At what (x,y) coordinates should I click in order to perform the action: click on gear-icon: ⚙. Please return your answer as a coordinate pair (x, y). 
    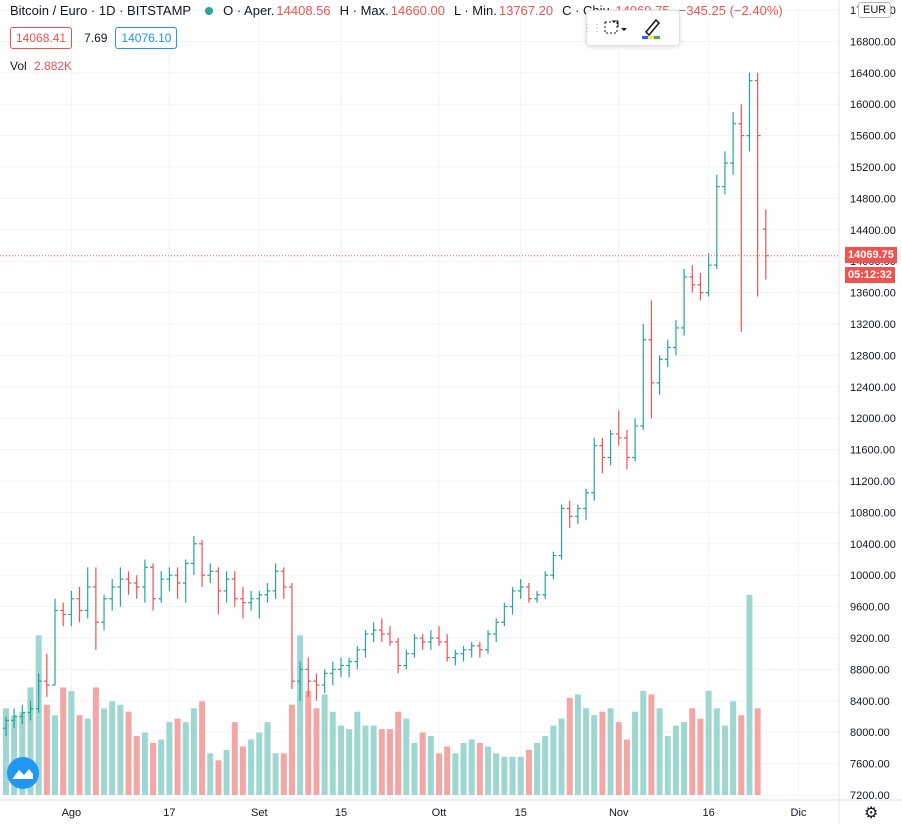
    Looking at the image, I should click on (871, 813).